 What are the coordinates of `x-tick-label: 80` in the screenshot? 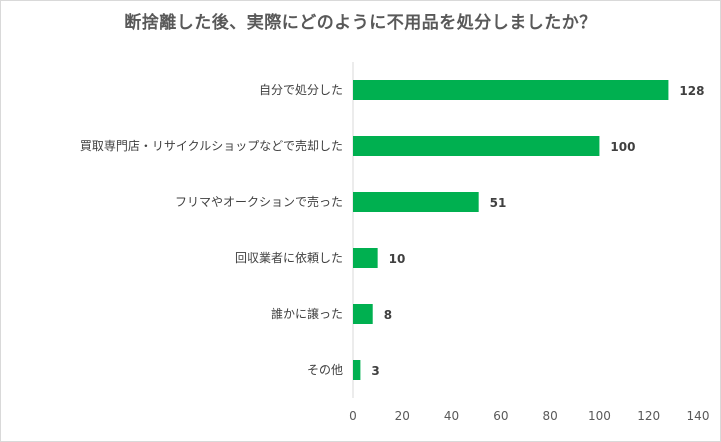 It's located at (550, 416).